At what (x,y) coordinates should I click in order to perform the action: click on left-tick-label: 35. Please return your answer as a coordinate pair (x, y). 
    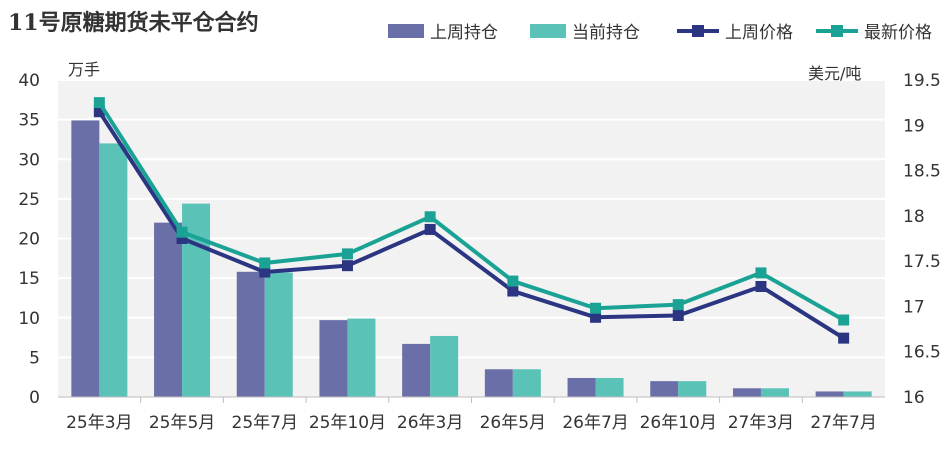
    Looking at the image, I should click on (29, 121).